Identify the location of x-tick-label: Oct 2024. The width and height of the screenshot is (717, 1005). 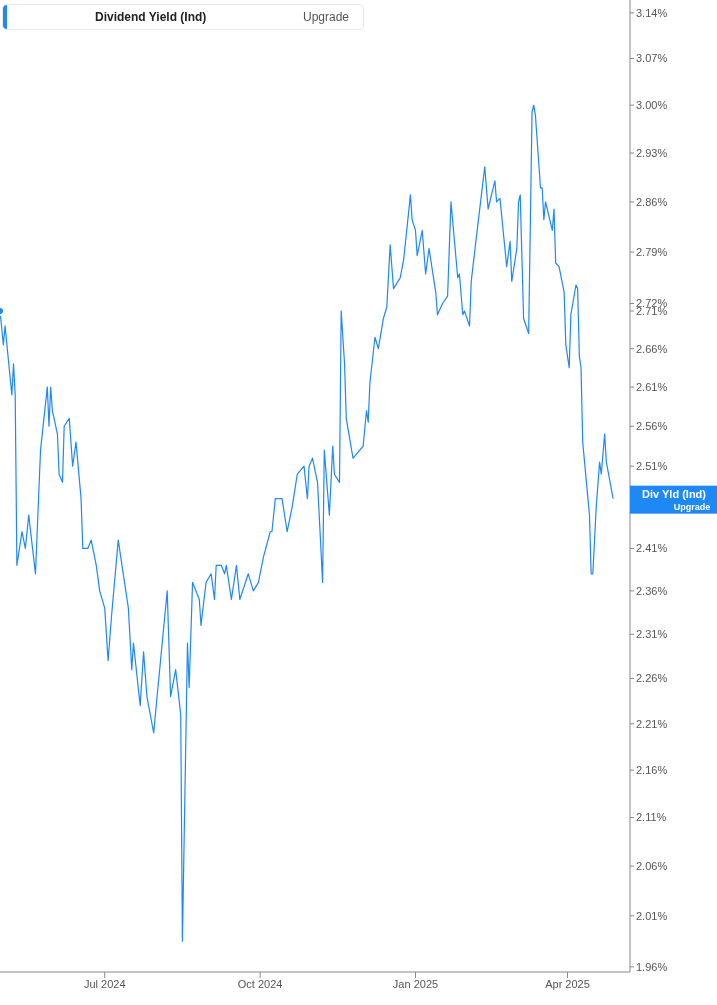
(260, 983).